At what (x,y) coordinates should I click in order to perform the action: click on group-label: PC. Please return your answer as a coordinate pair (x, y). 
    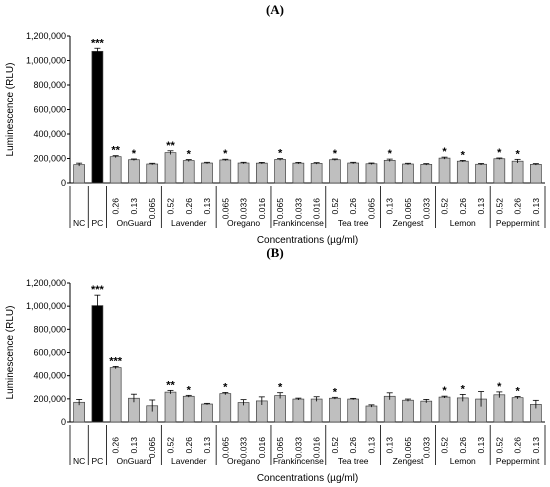
    Looking at the image, I should click on (97, 461).